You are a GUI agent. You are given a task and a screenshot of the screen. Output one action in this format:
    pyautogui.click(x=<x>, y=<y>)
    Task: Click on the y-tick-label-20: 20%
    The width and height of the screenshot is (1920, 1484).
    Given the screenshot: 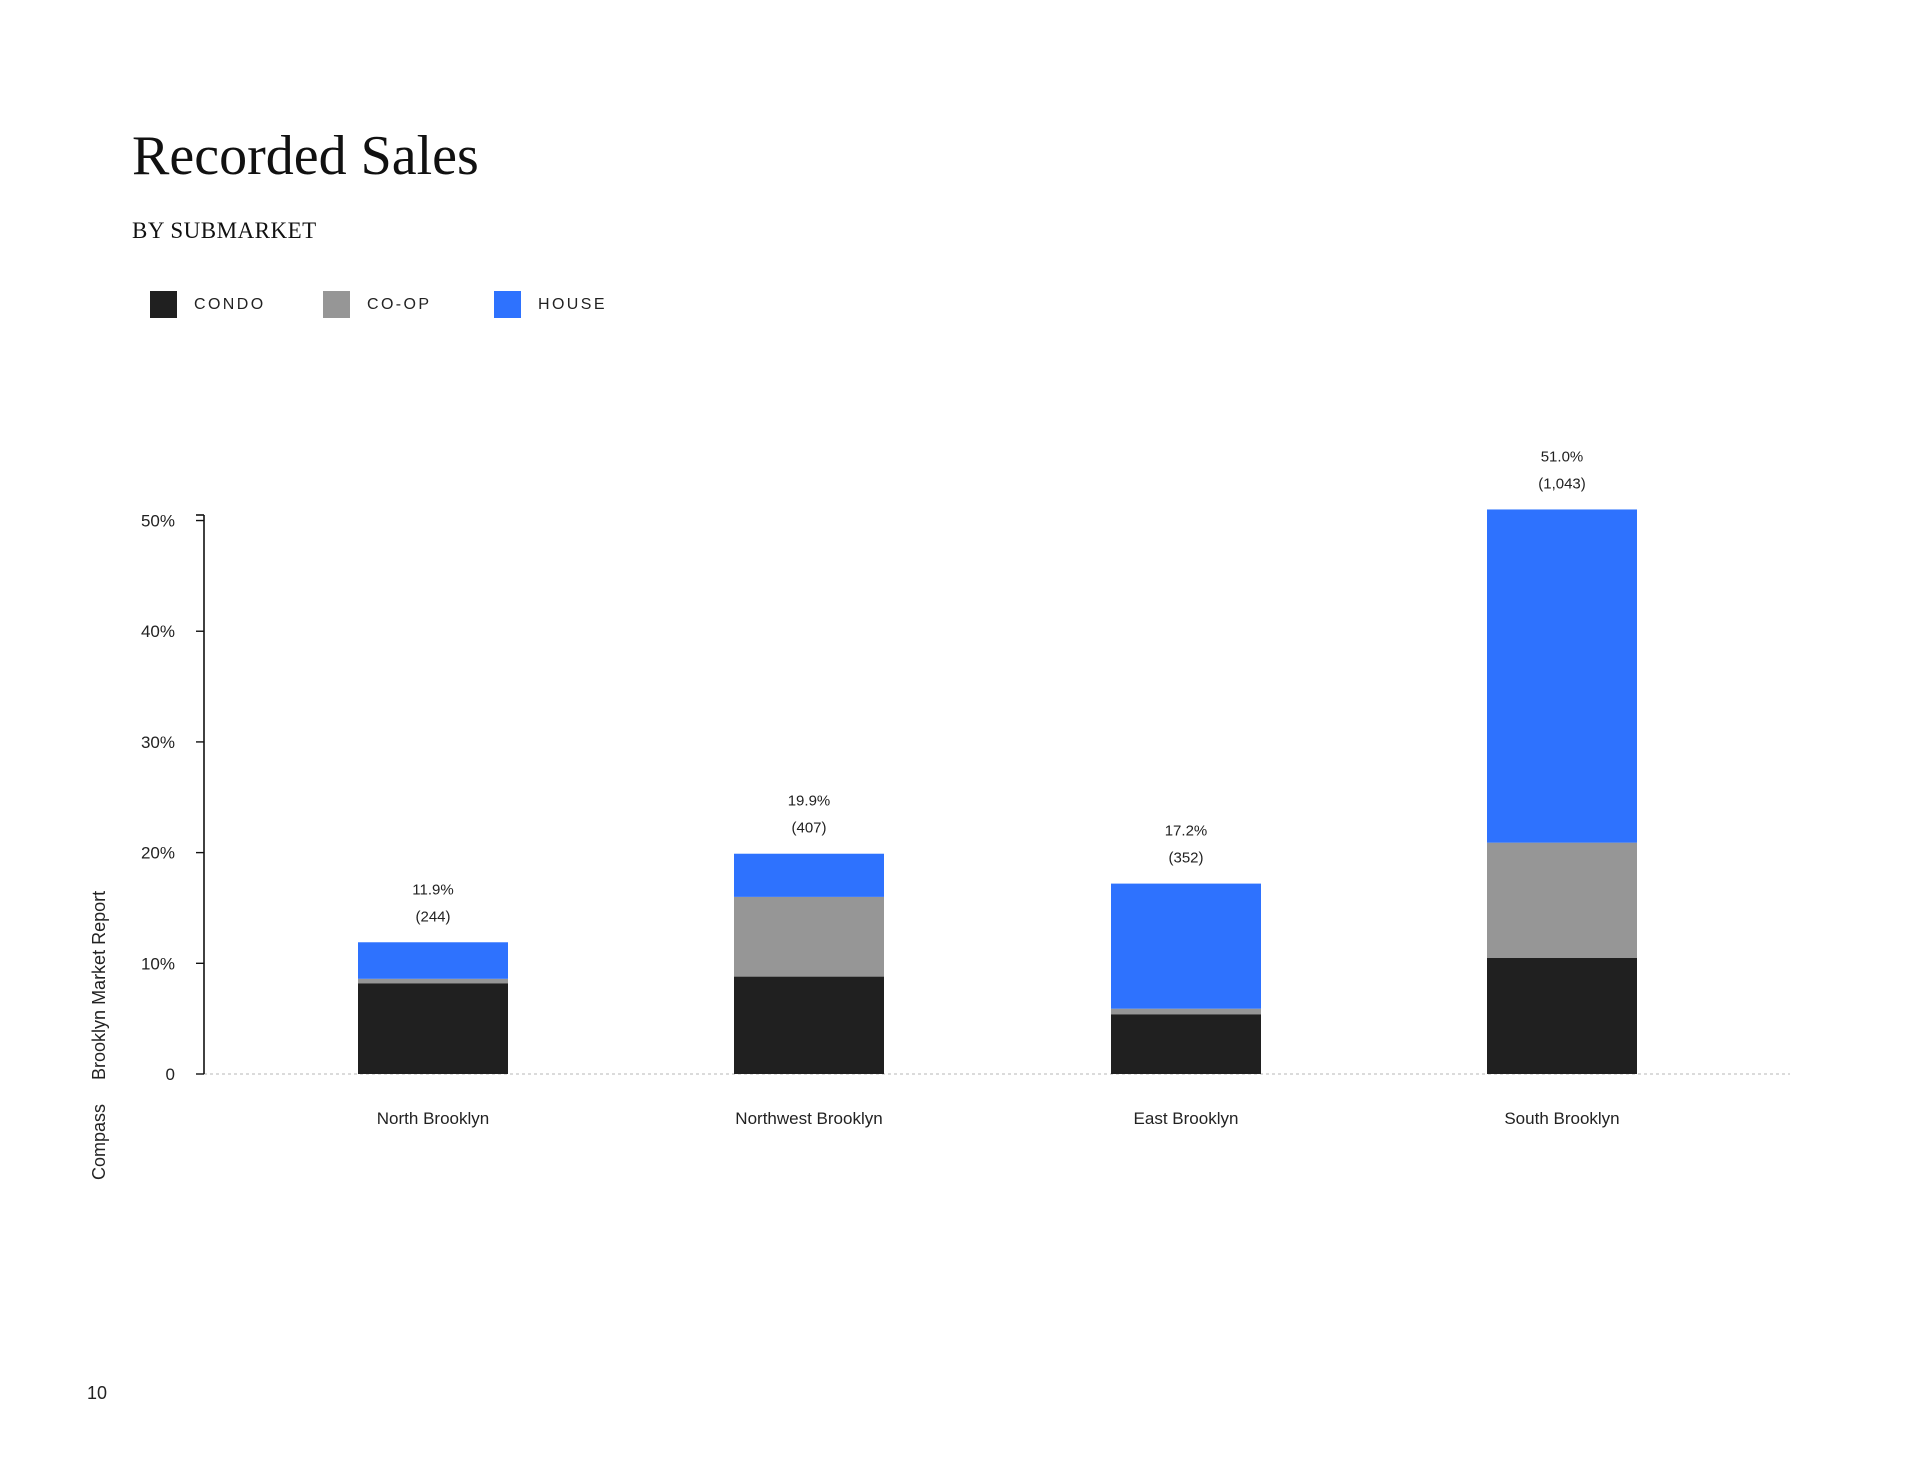 What is the action you would take?
    pyautogui.click(x=158, y=853)
    